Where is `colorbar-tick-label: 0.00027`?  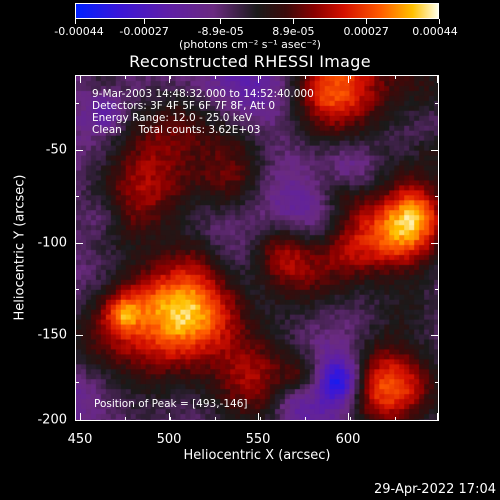 colorbar-tick-label: 0.00027 is located at coordinates (366, 31).